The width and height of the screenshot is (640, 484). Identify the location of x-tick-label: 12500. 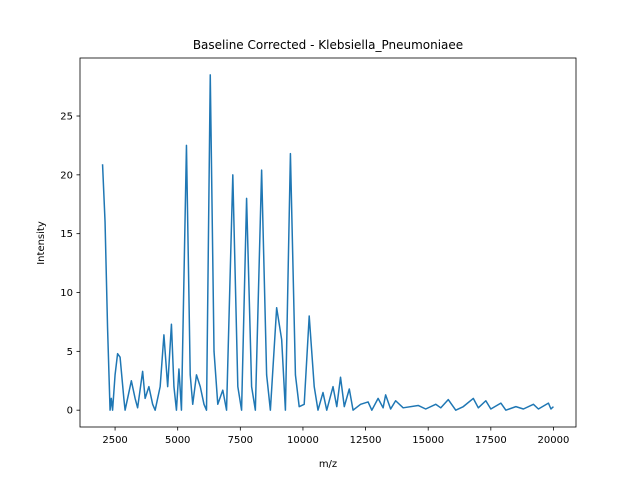
(366, 440).